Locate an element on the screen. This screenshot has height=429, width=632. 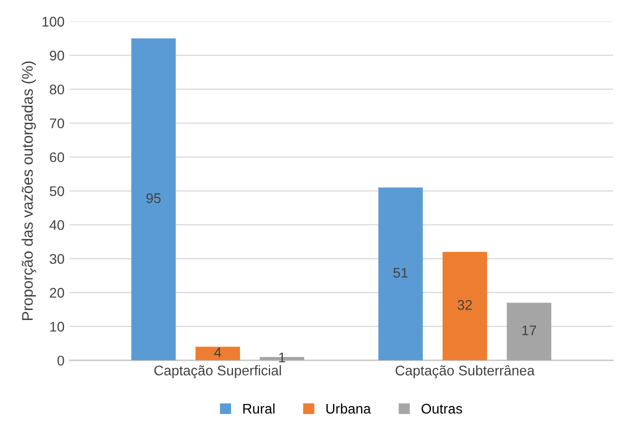
y-tick-label: 60 is located at coordinates (57, 157).